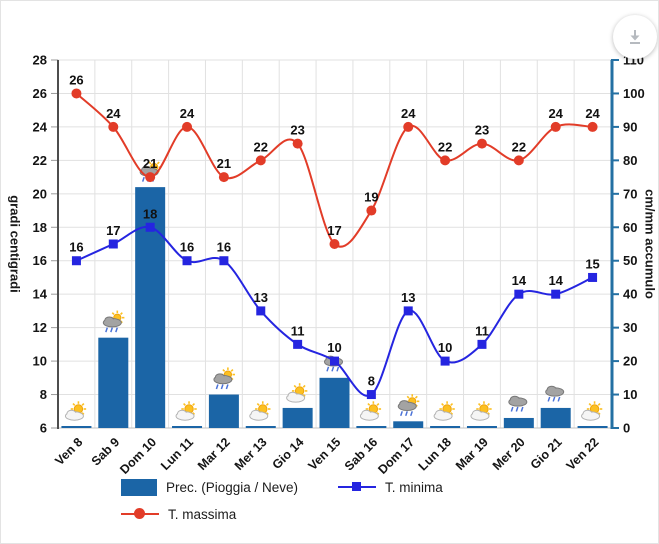  Describe the element at coordinates (15, 244) in the screenshot. I see `y-axis-left-title: gradi centigradi` at that location.